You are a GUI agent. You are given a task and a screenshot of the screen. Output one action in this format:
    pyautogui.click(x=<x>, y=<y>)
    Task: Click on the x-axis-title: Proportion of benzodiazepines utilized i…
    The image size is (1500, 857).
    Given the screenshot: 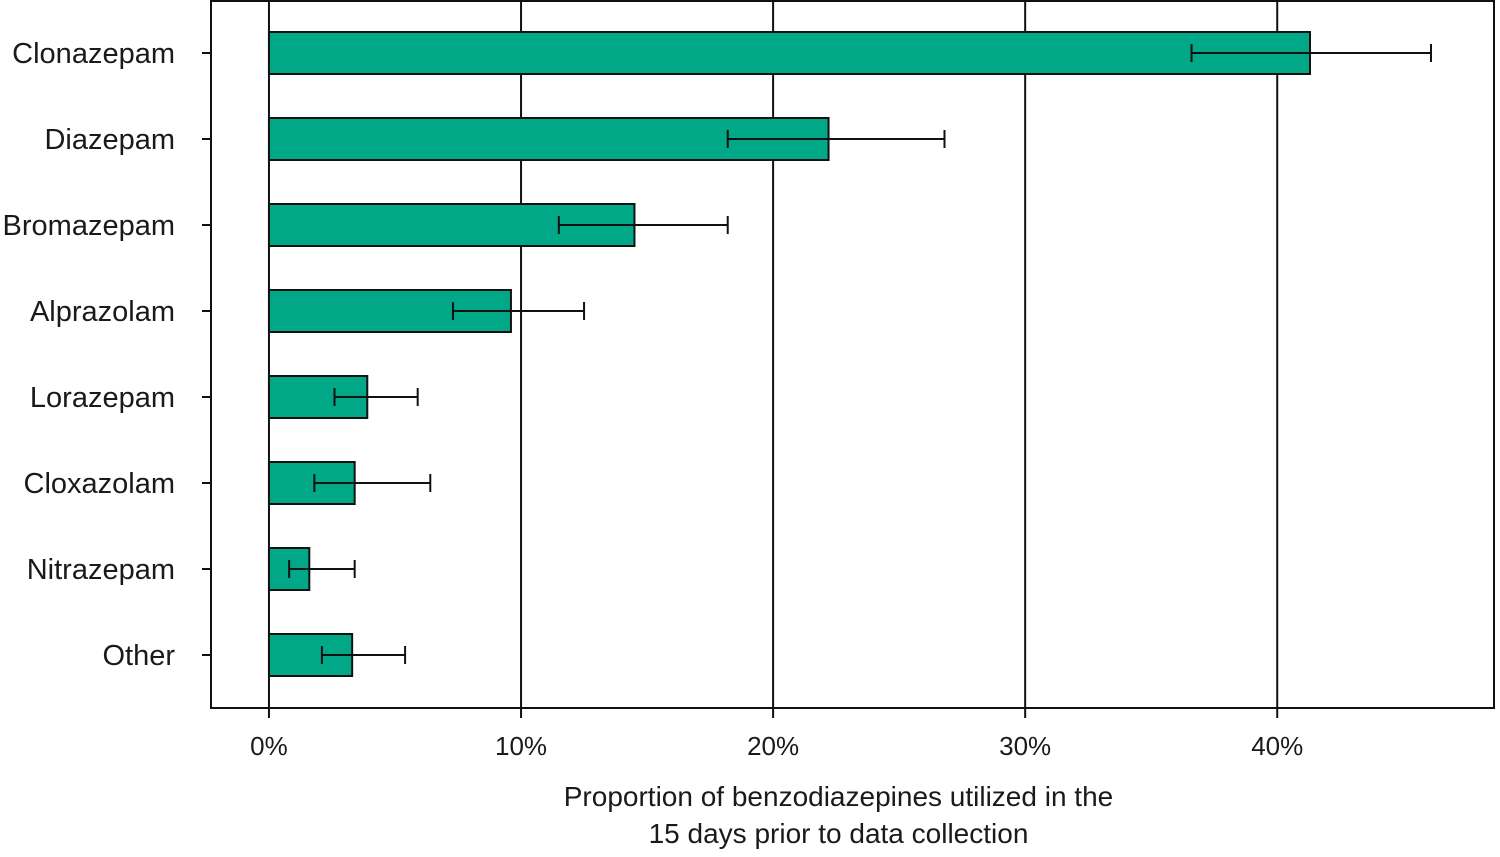 What is the action you would take?
    pyautogui.click(x=838, y=815)
    